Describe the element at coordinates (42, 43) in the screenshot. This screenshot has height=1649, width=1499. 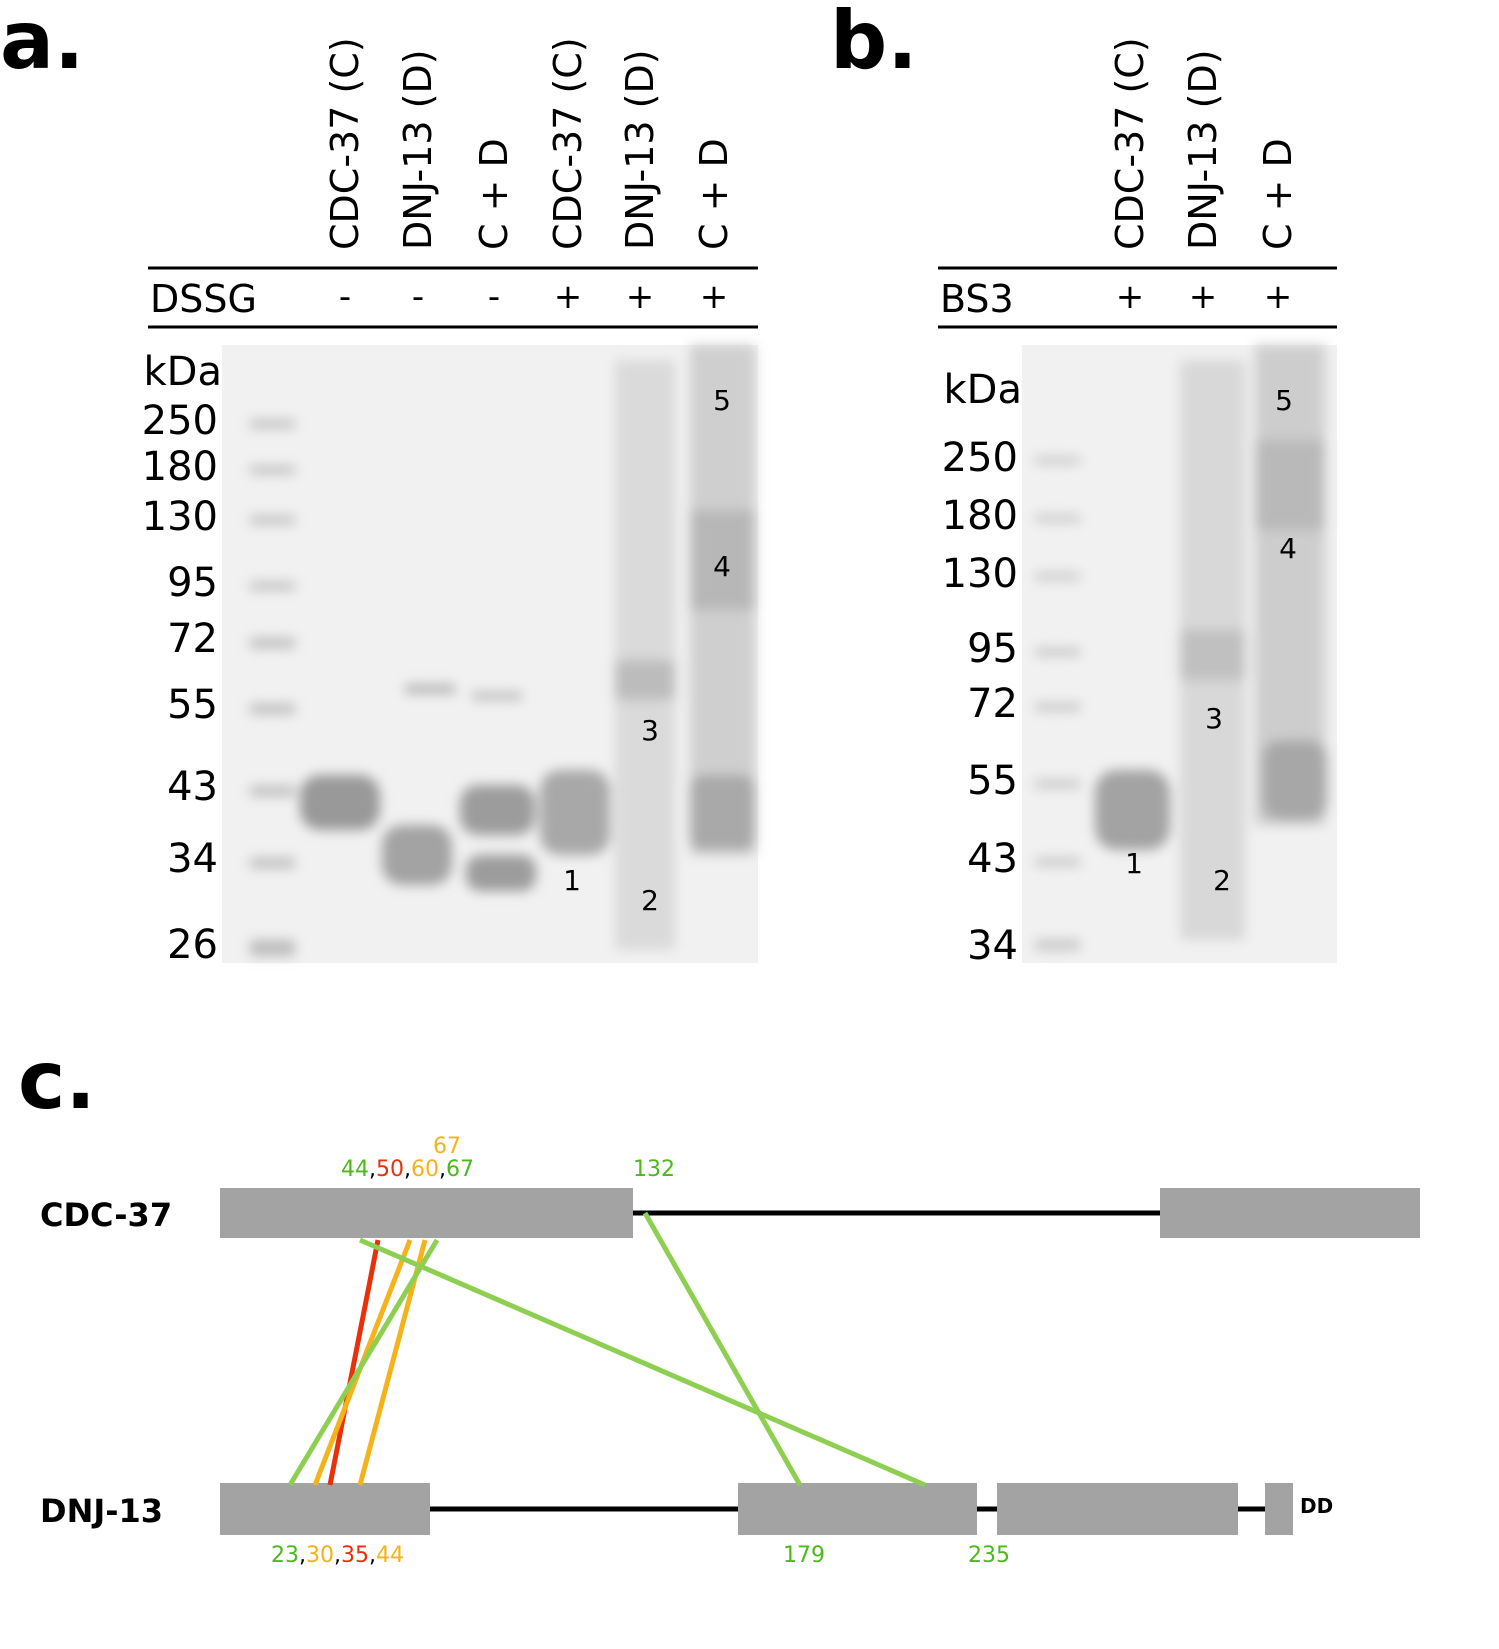
I see `panel-label: a.` at that location.